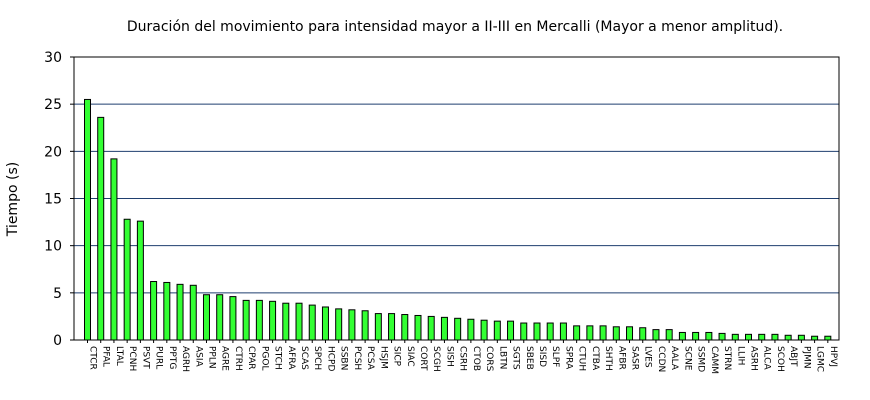 This screenshot has width=870, height=400. What do you see at coordinates (754, 358) in the screenshot?
I see `x-tick-label: ASRH` at bounding box center [754, 358].